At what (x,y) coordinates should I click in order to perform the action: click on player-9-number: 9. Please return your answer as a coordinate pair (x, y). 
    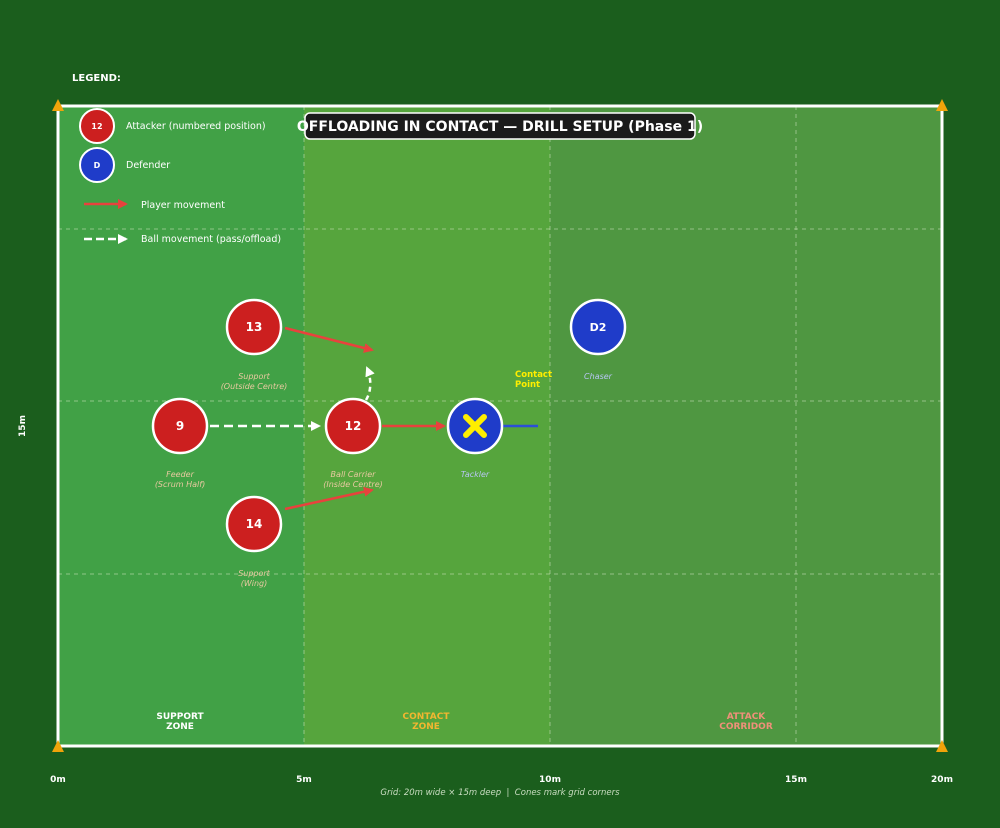
    Looking at the image, I should click on (180, 426).